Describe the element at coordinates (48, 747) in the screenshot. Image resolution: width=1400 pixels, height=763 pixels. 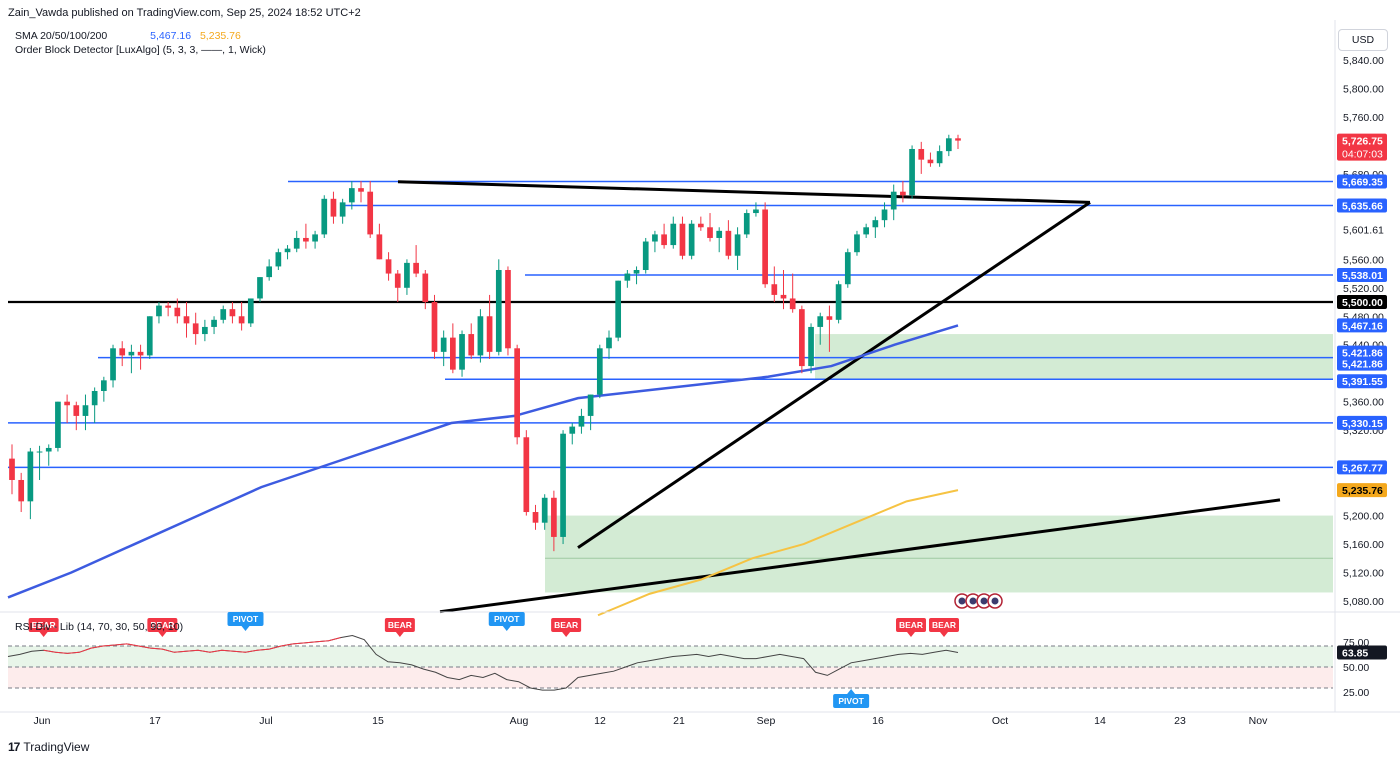
I see `footer: 17 TradingView` at that location.